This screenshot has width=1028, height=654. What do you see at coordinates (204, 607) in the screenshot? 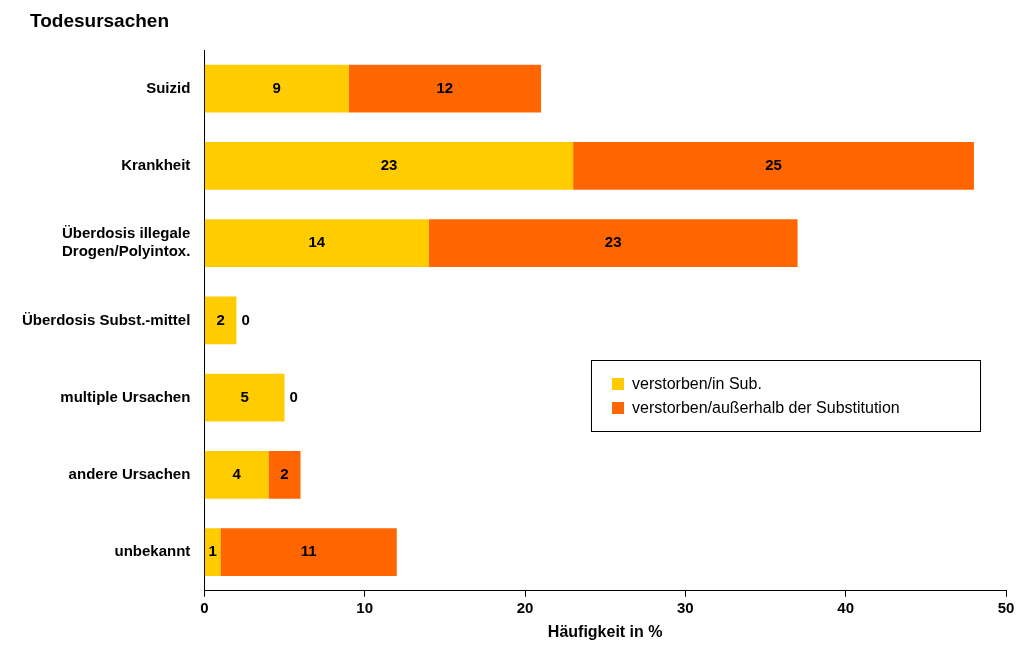
I see `x-tick-label: 0` at bounding box center [204, 607].